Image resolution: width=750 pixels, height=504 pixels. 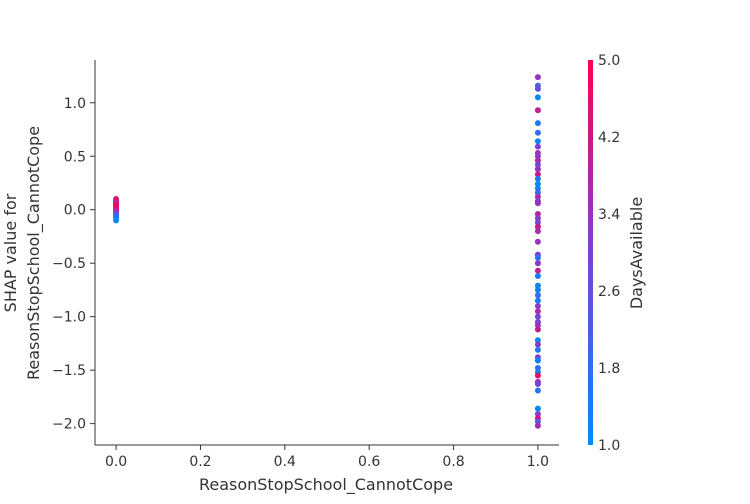 I want to click on colorbar-tick-label: 5.0, so click(x=609, y=61).